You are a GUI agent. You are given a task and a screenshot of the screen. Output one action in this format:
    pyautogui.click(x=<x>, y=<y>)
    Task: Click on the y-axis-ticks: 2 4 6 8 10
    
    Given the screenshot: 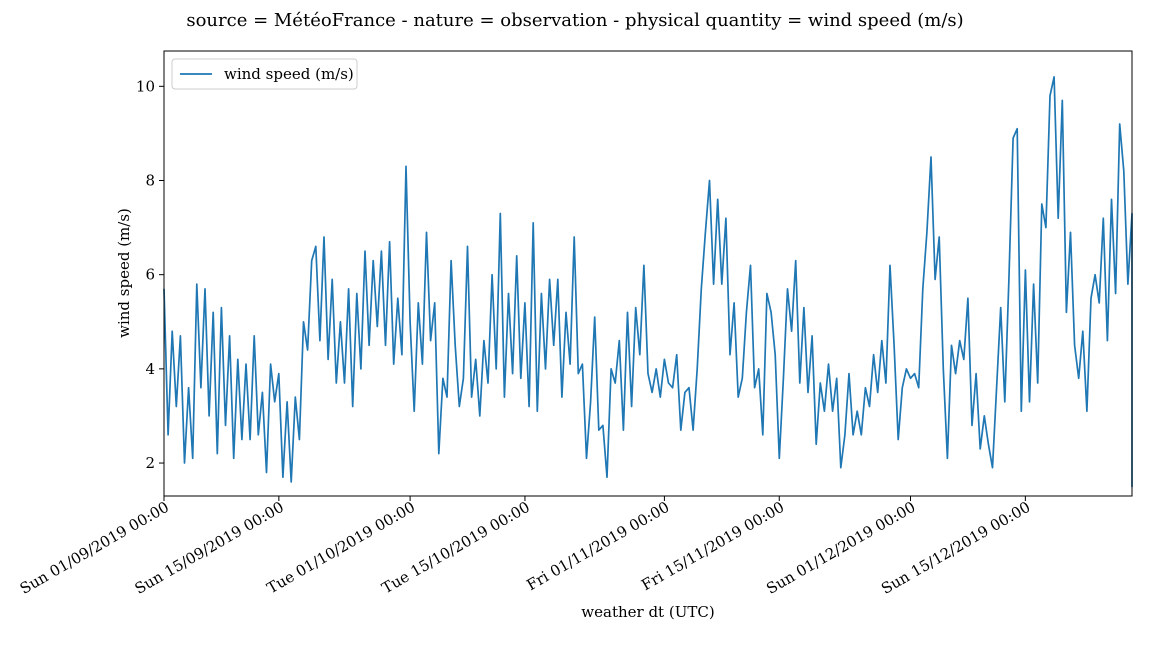 What is the action you would take?
    pyautogui.click(x=150, y=274)
    